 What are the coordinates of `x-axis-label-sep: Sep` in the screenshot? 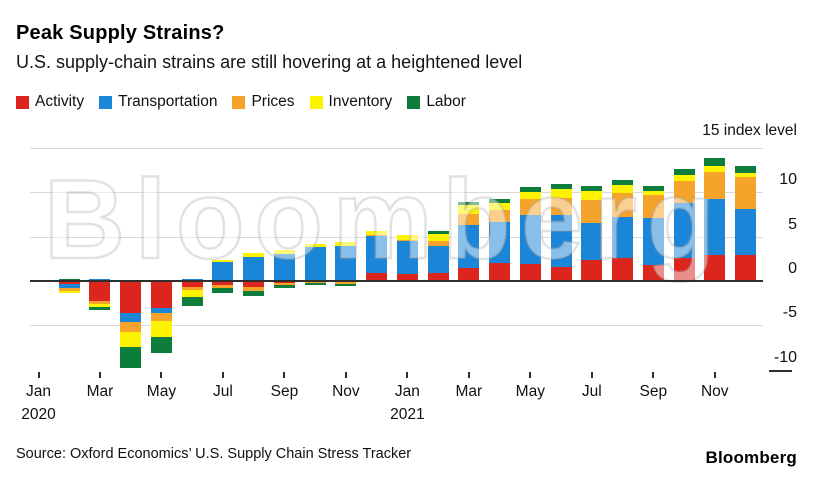 It's located at (653, 391).